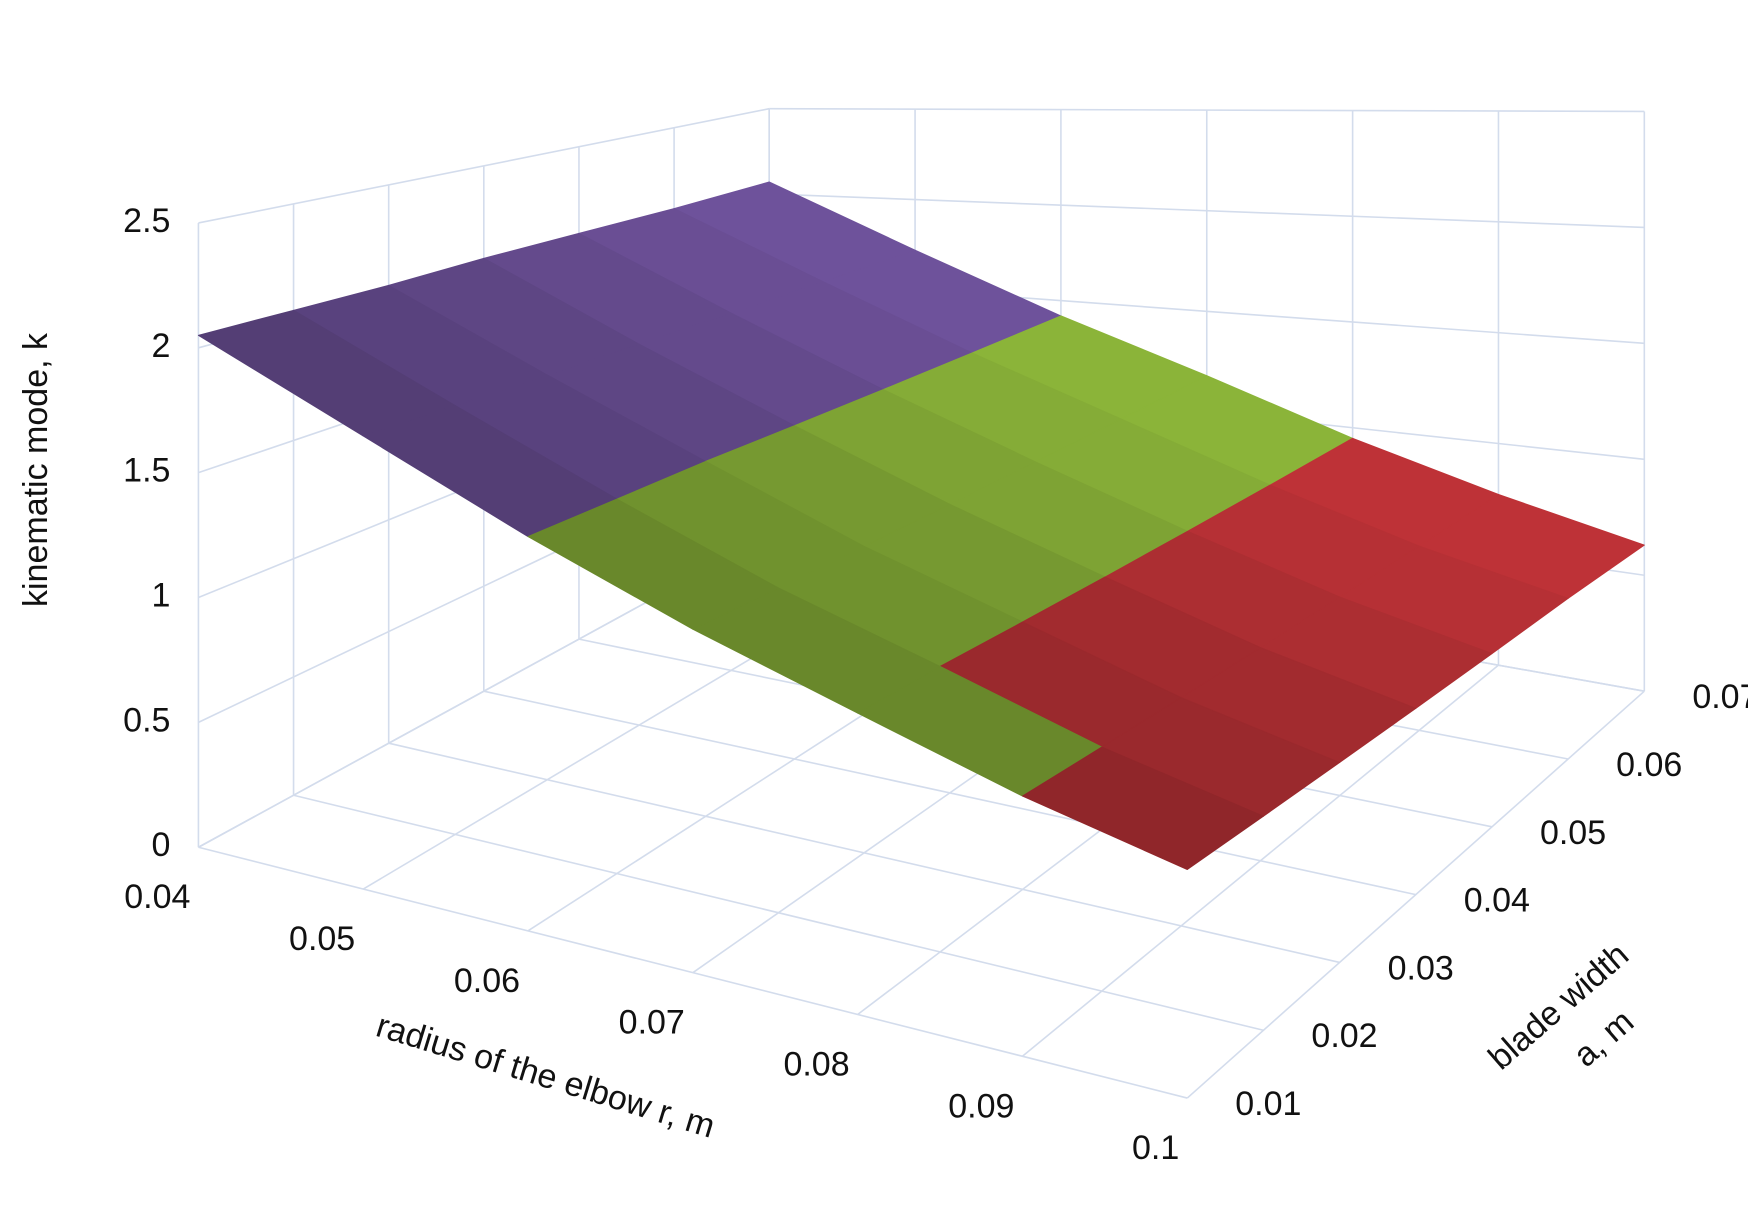 This screenshot has height=1206, width=1748. What do you see at coordinates (161, 346) in the screenshot?
I see `z-tick-label: 2` at bounding box center [161, 346].